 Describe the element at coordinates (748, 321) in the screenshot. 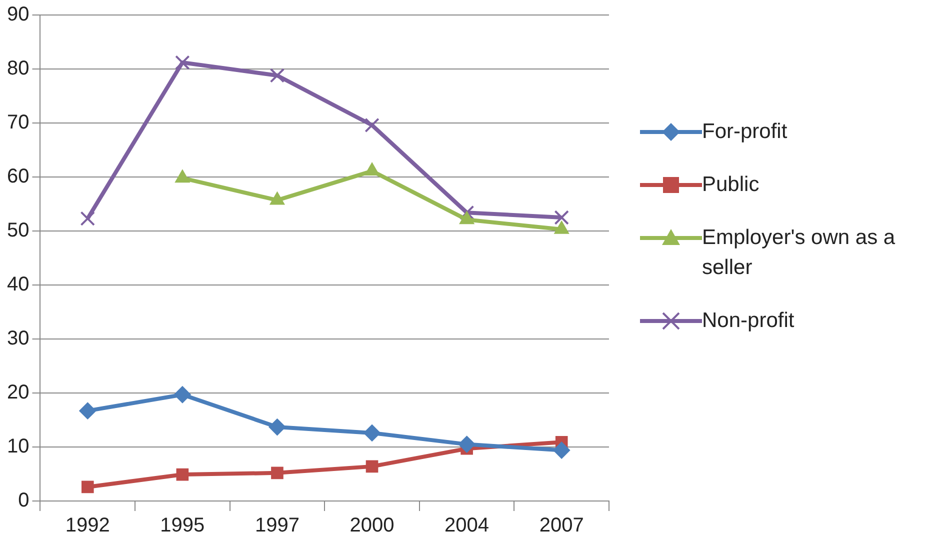

I see `legend-label: Non-profit` at that location.